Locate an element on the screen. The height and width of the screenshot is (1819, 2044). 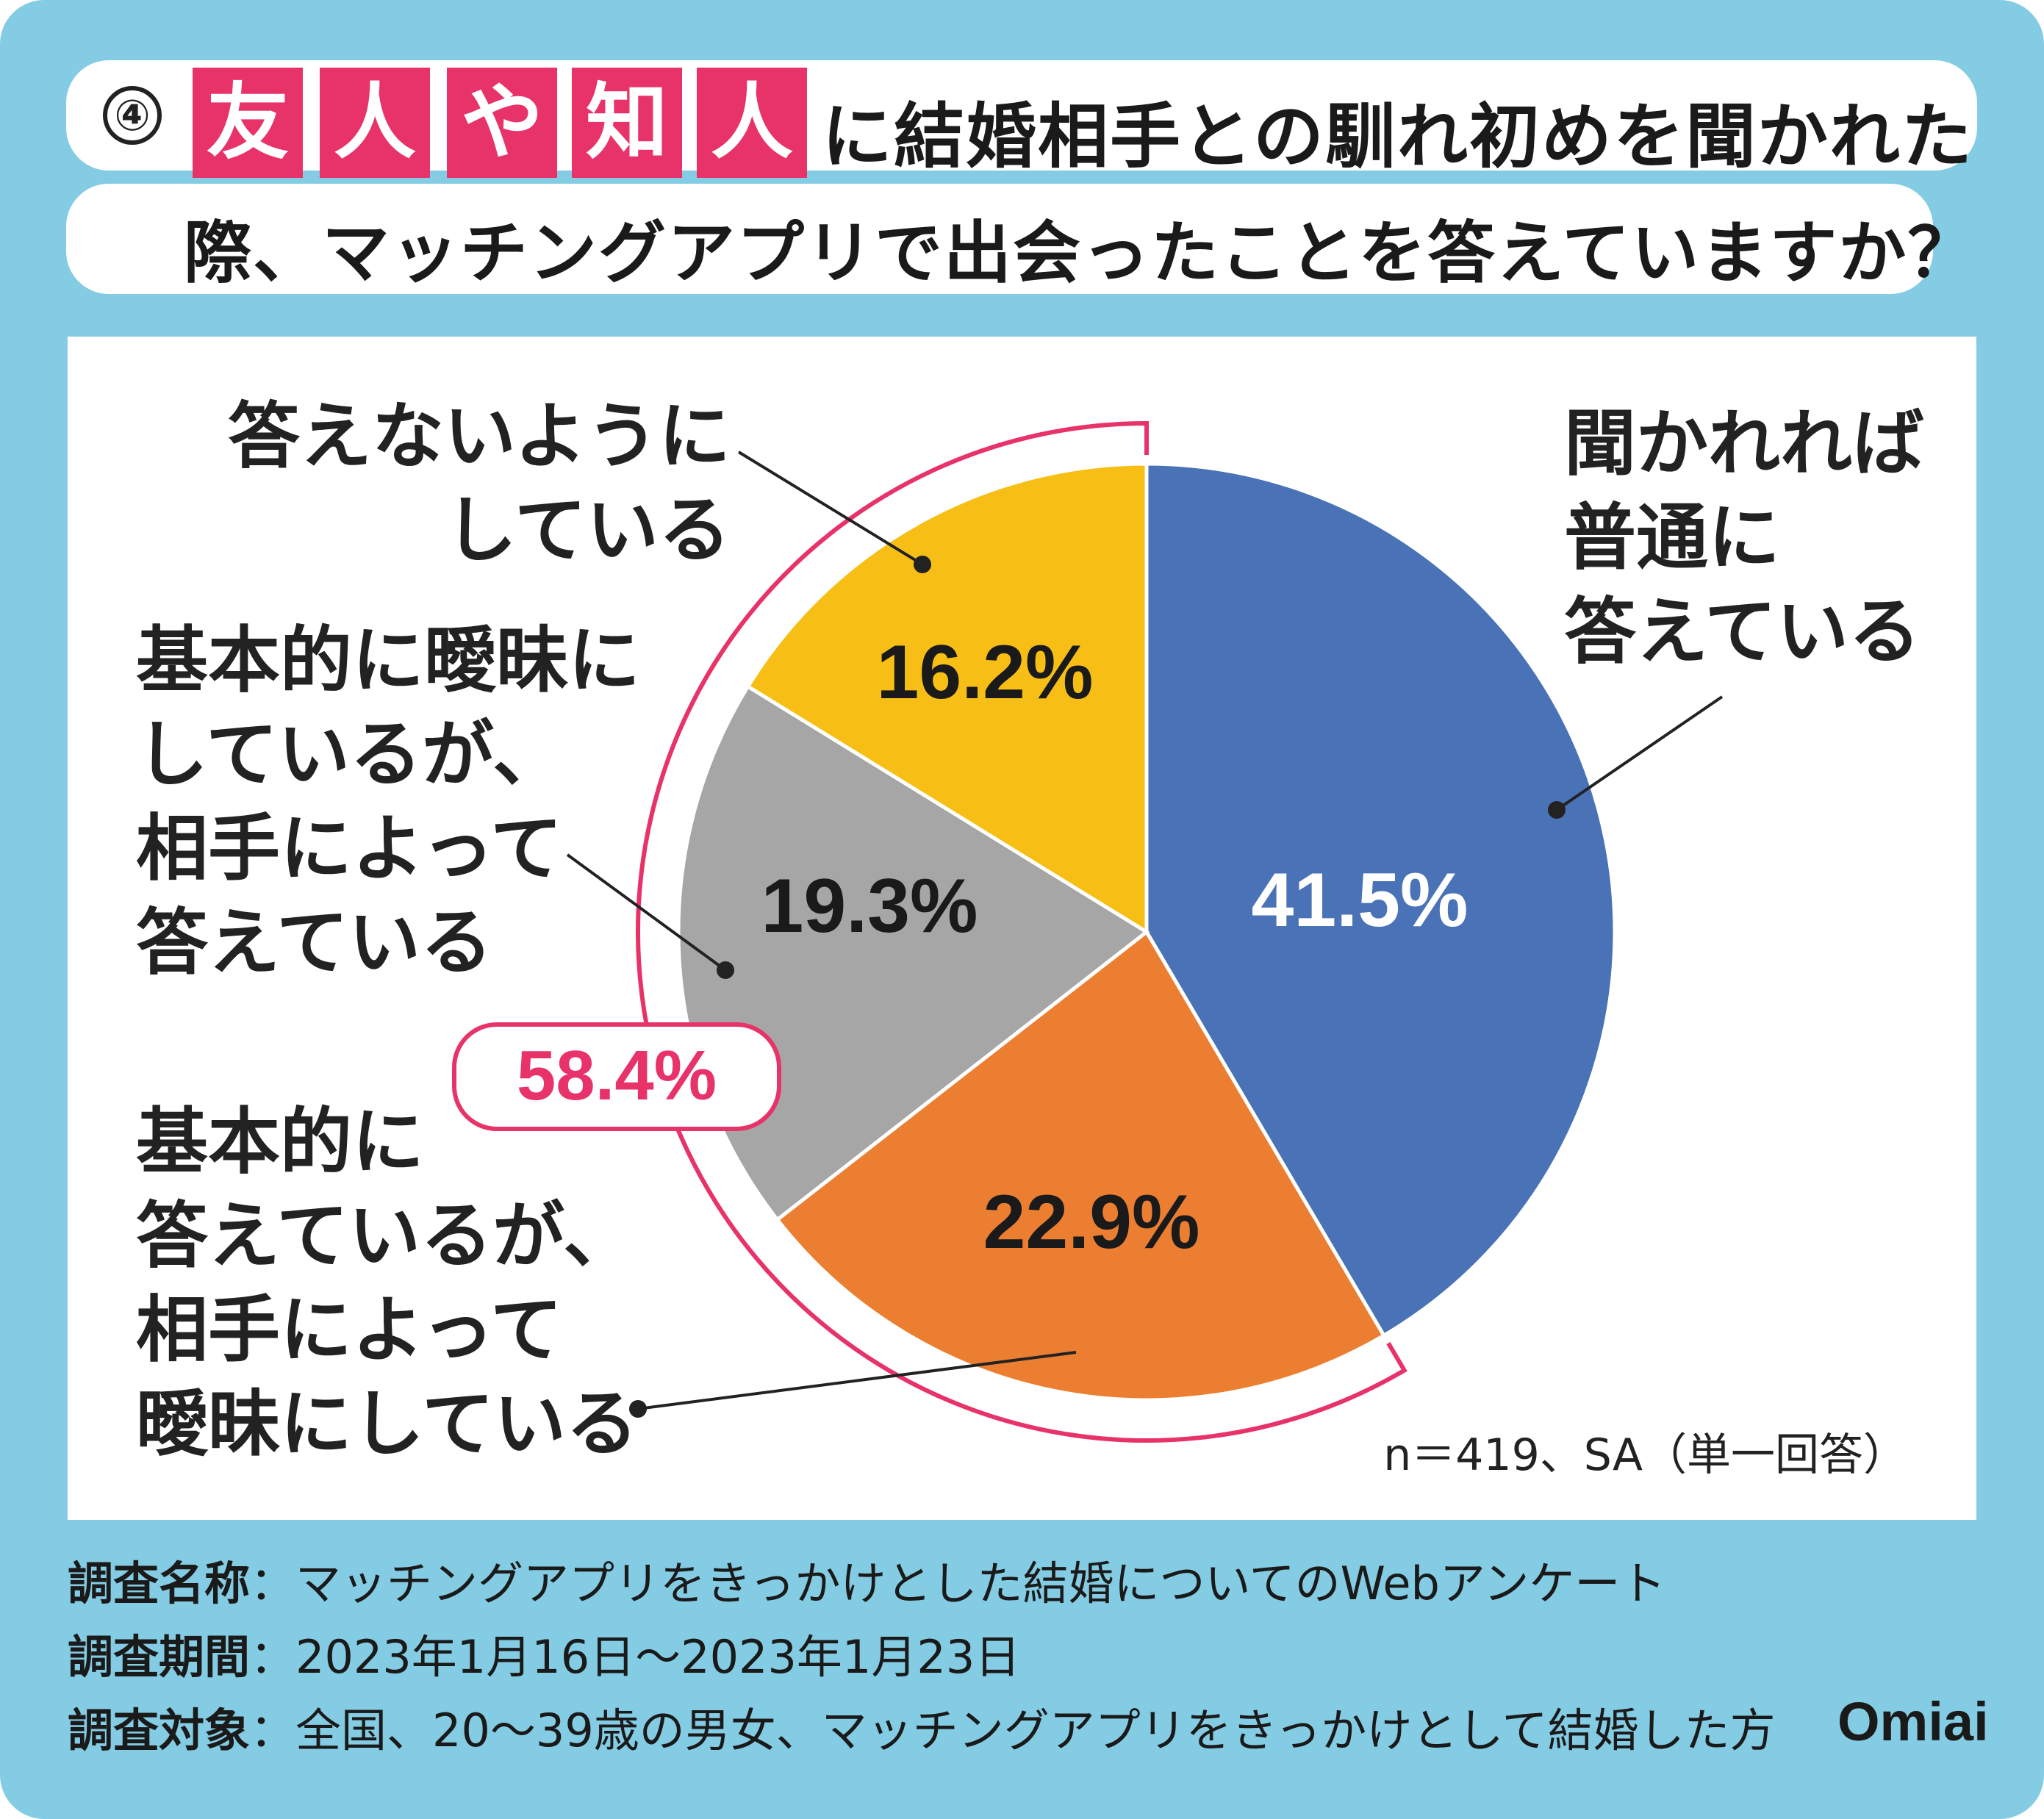
value-label: 22.9% is located at coordinates (1091, 1222).